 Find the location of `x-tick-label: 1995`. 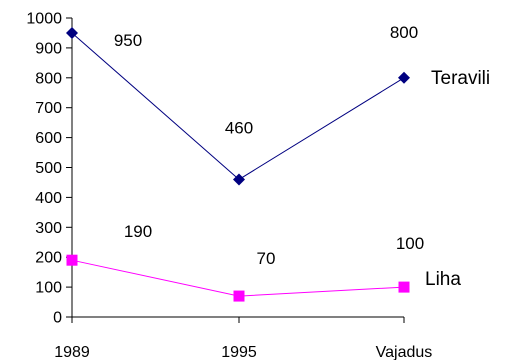

x-tick-label: 1995 is located at coordinates (239, 352).